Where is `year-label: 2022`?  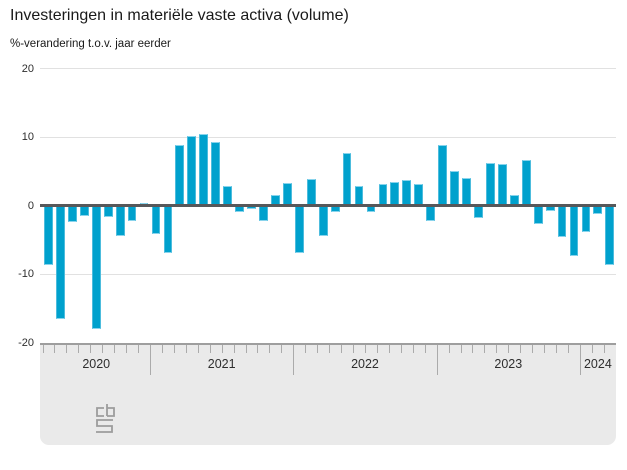
year-label: 2022 is located at coordinates (365, 363).